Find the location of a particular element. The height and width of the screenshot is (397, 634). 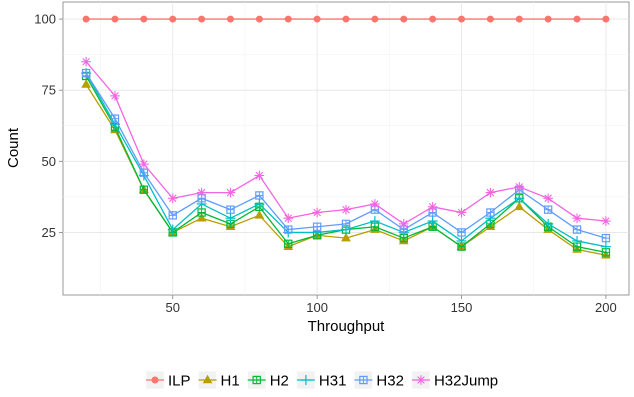

legend-item-h1: H1 is located at coordinates (219, 380).